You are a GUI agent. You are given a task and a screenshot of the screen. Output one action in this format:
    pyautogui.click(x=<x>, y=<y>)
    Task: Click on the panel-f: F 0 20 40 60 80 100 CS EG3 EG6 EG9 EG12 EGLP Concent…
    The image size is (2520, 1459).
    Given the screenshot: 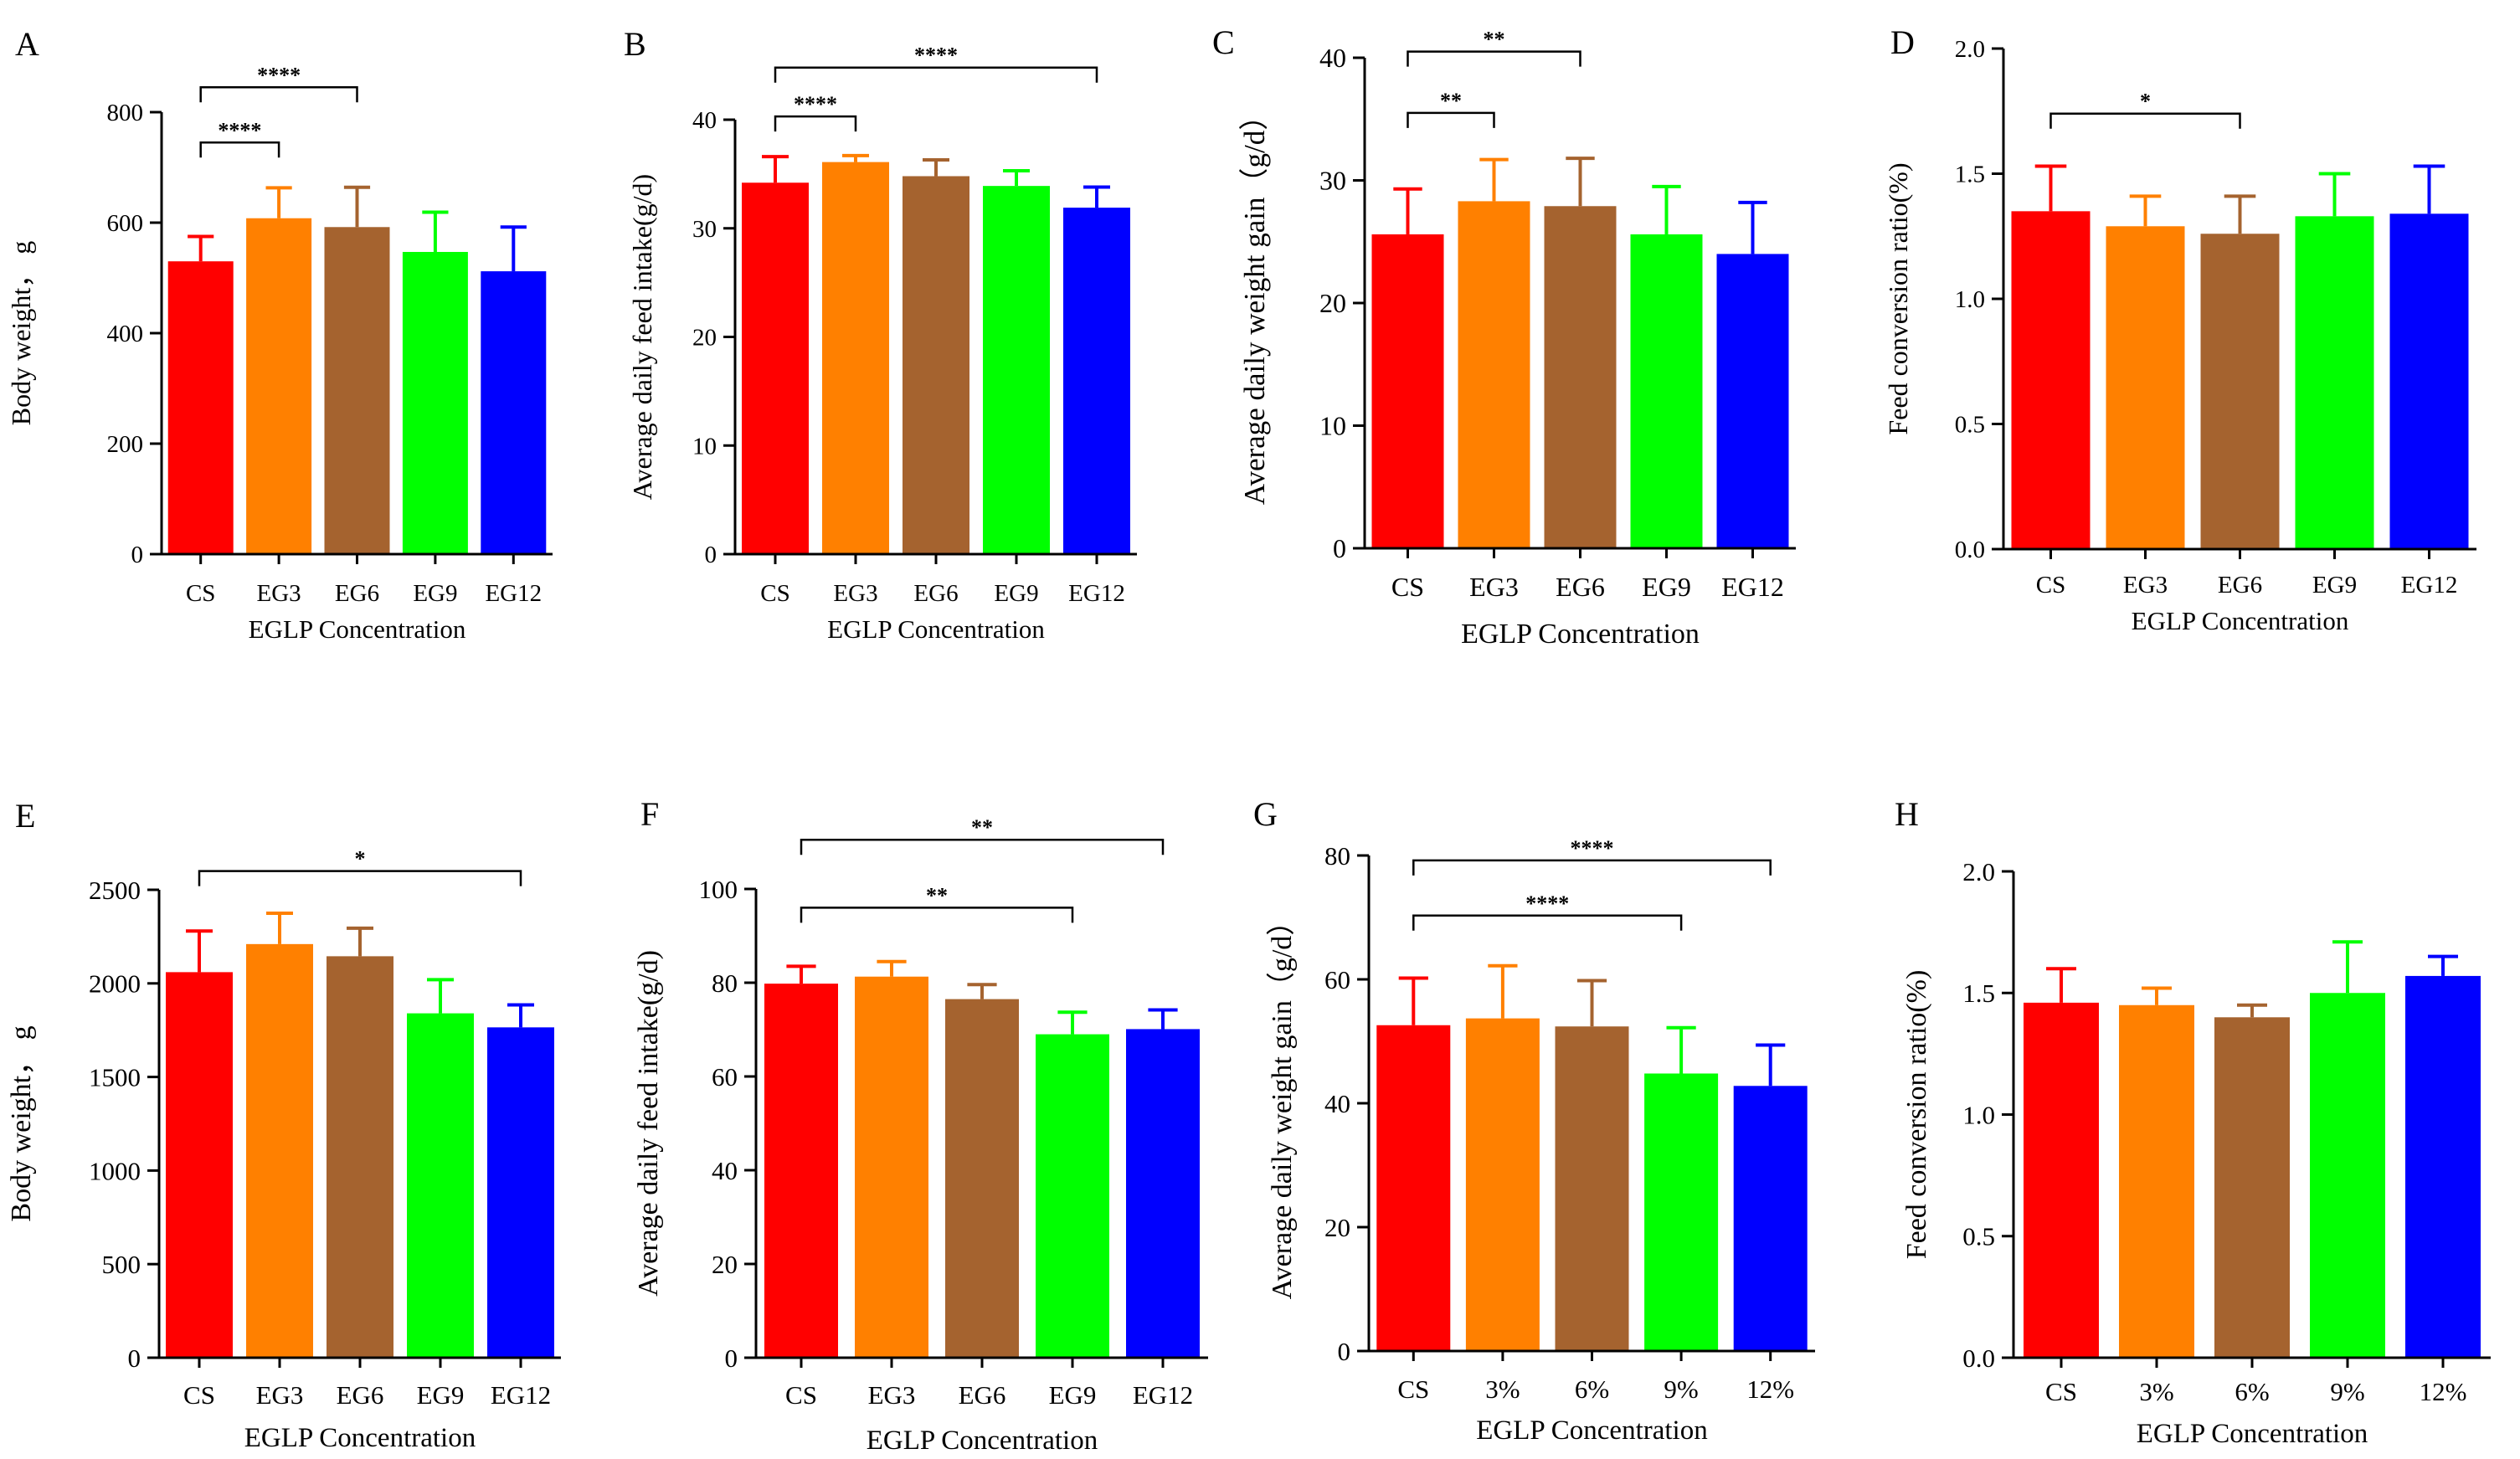 What is the action you would take?
    pyautogui.click(x=920, y=1125)
    